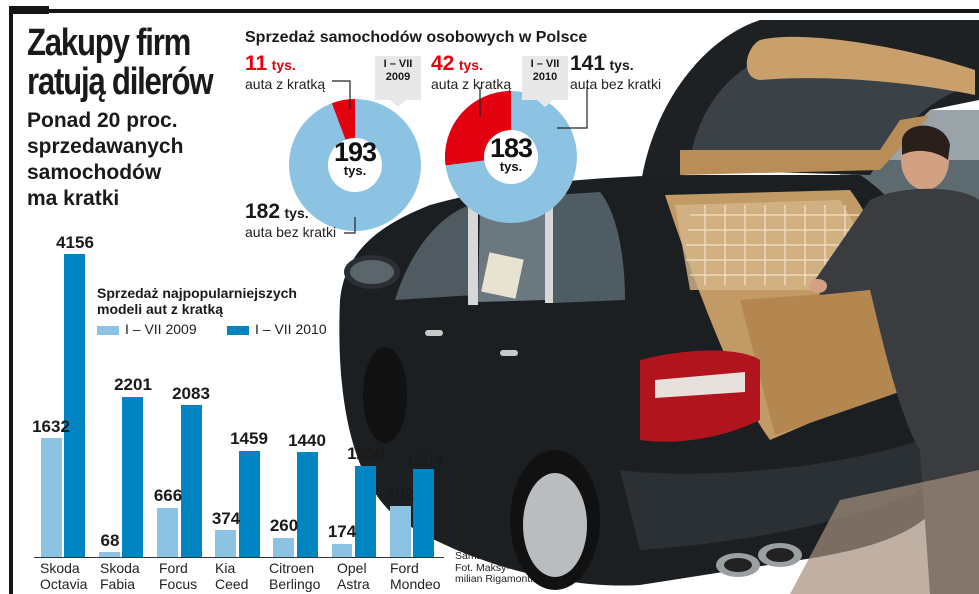  I want to click on bar-berlingo-2010, so click(307, 504).